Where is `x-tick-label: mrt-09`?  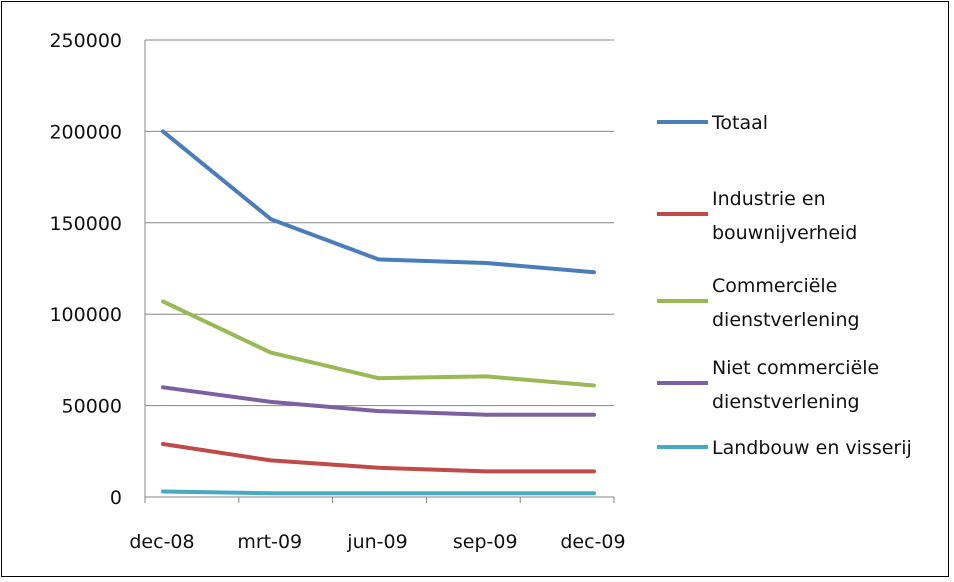 x-tick-label: mrt-09 is located at coordinates (269, 542).